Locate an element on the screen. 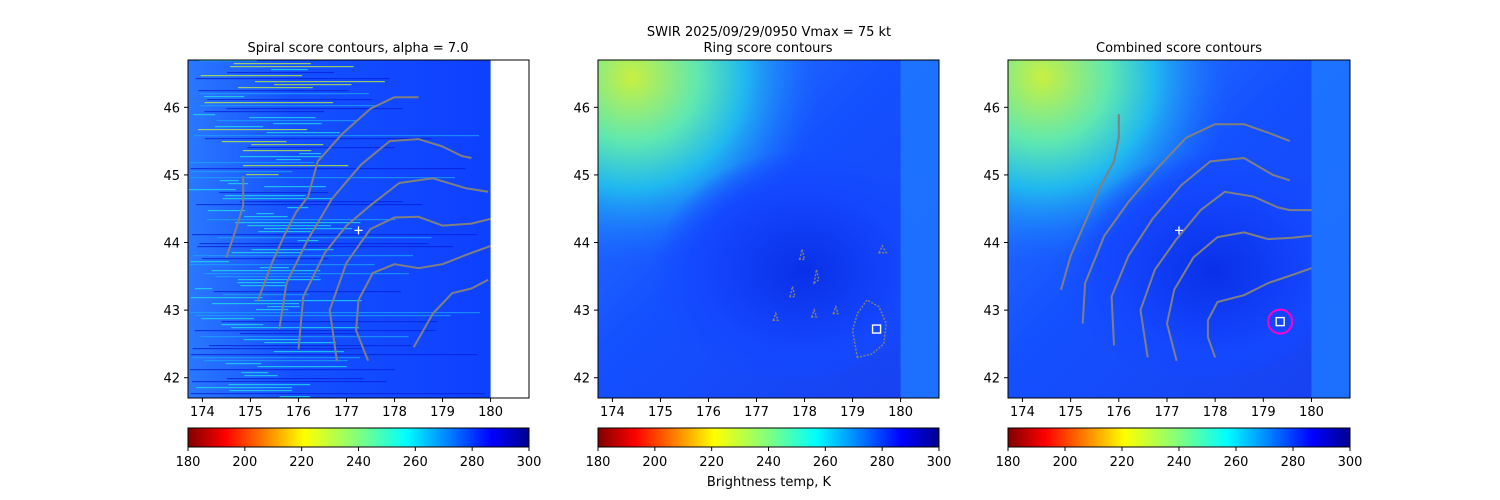 The width and height of the screenshot is (1500, 500). x-tick-label: 178 is located at coordinates (1215, 412).